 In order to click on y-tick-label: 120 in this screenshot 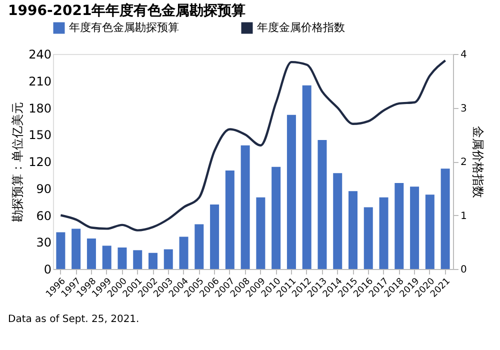, I will do `click(40, 162)`.